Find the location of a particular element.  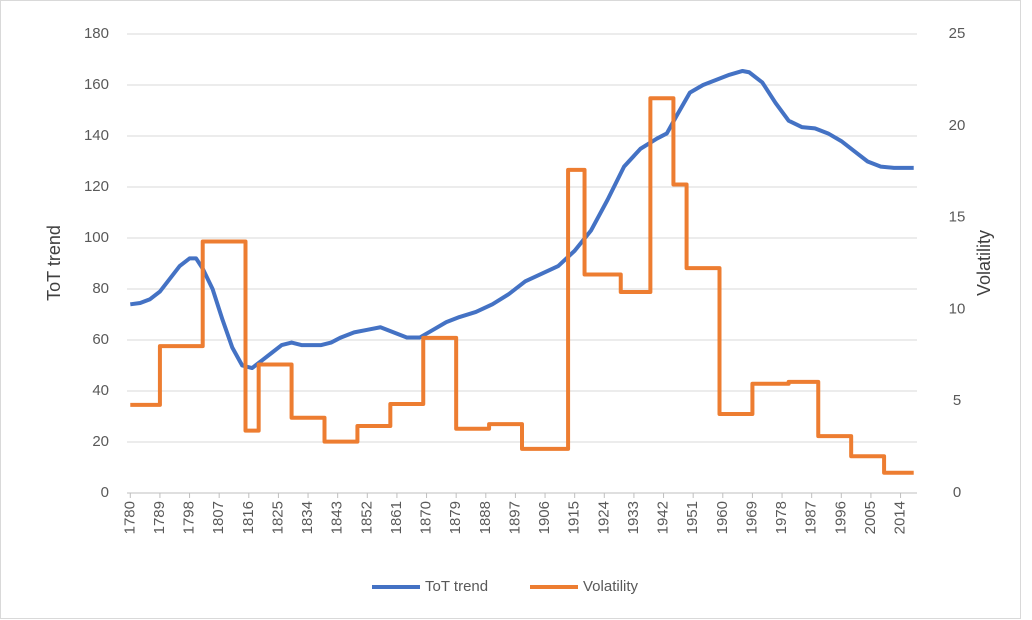

x-tick-label: 2014 is located at coordinates (900, 517).